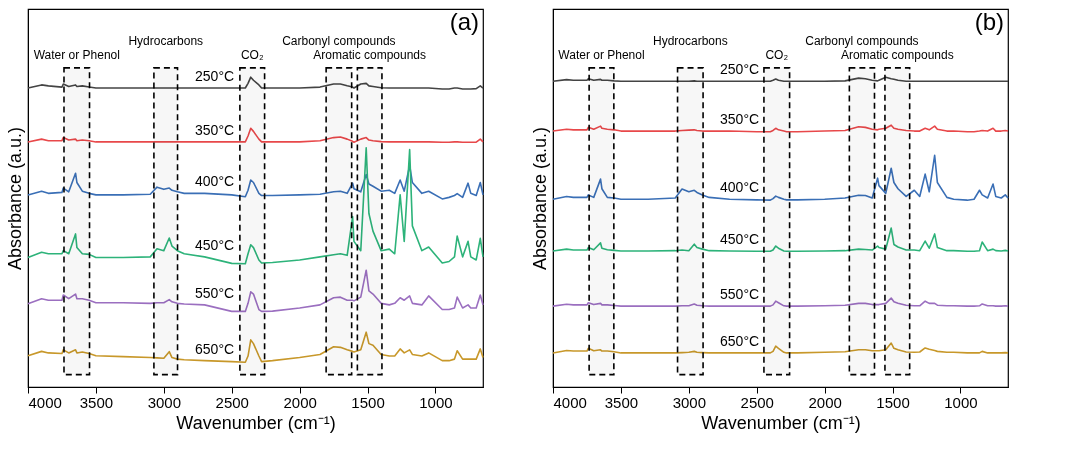 This screenshot has width=1067, height=463. What do you see at coordinates (989, 21) in the screenshot?
I see `chart-title: (b)` at bounding box center [989, 21].